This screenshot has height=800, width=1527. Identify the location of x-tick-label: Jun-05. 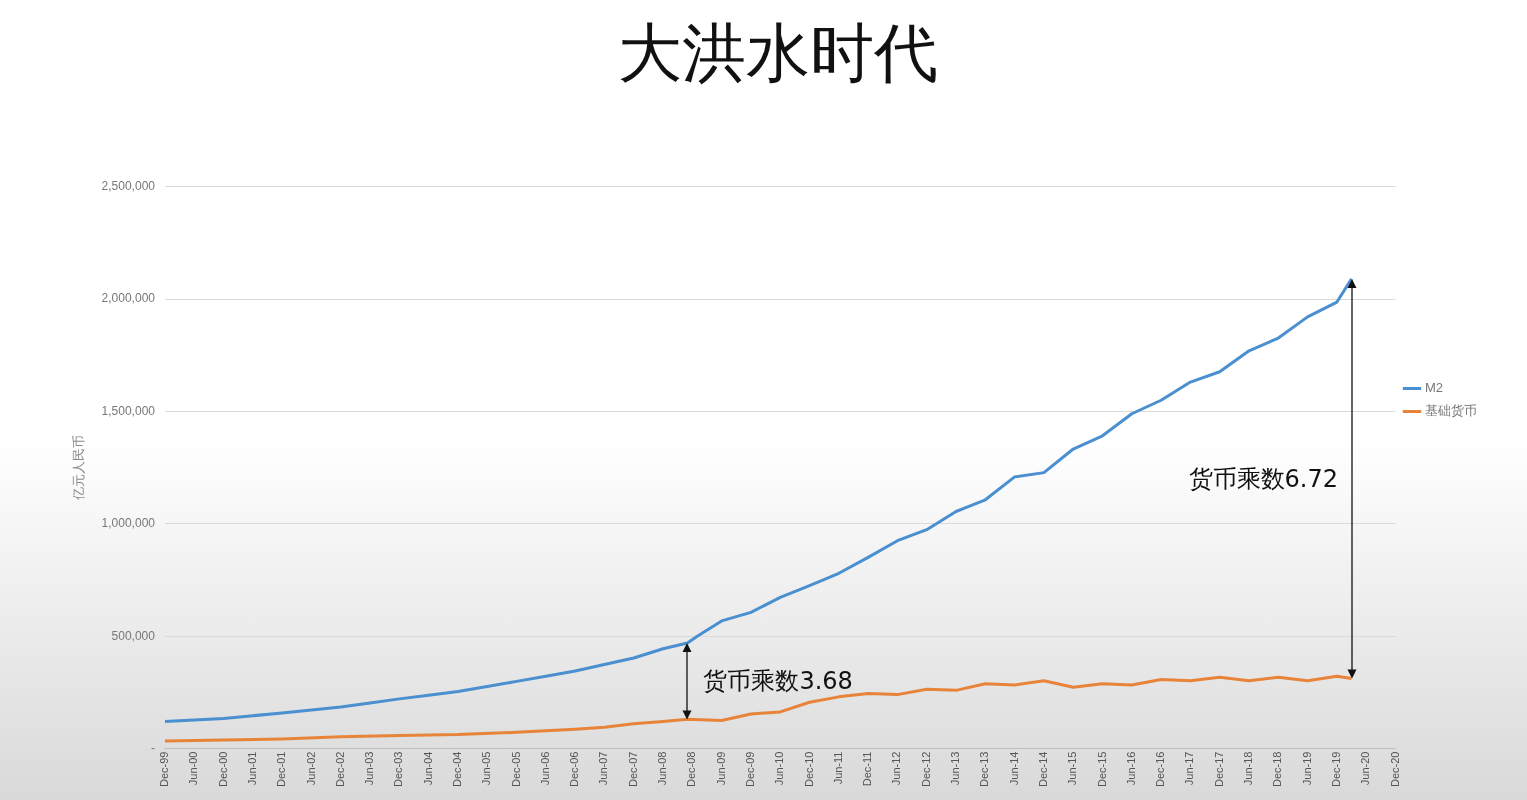
(486, 768).